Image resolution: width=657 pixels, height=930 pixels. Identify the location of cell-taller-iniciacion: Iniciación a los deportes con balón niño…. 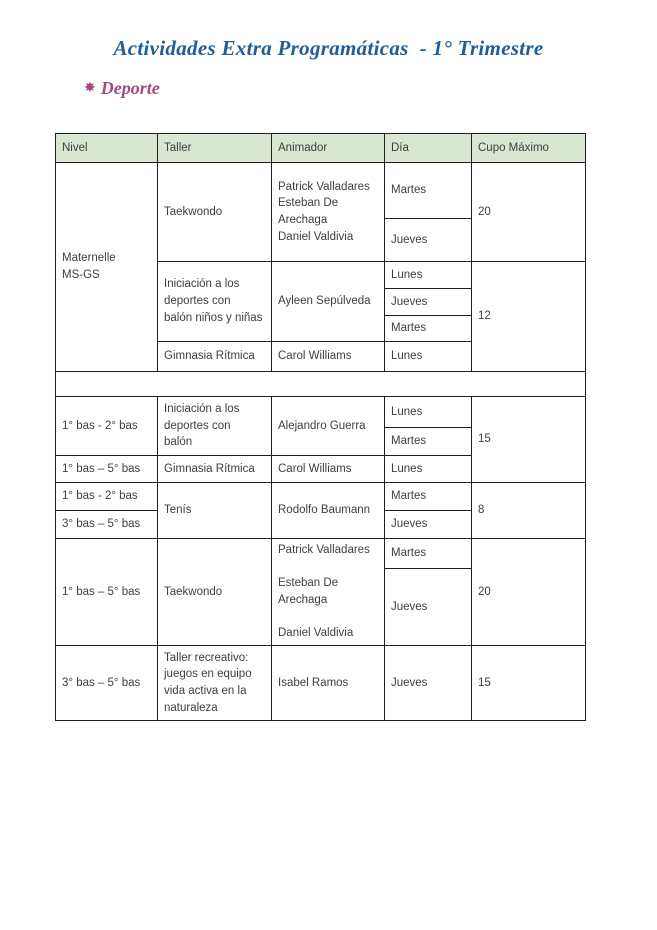
(214, 301).